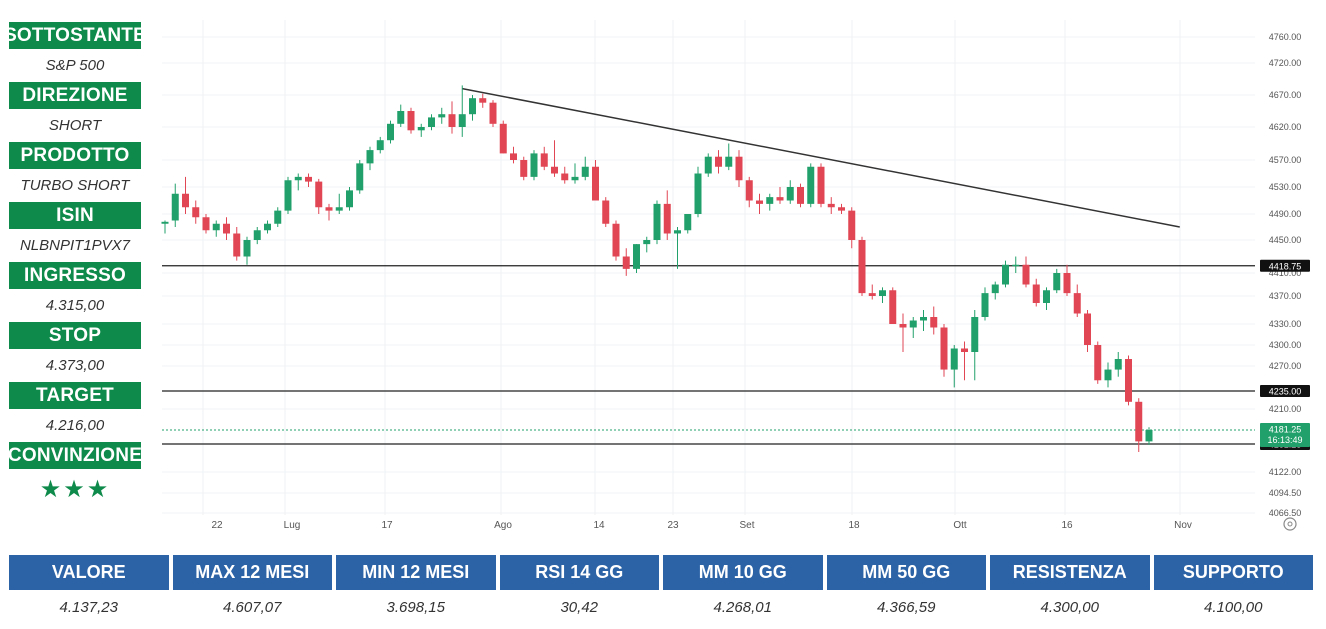 The width and height of the screenshot is (1326, 629). What do you see at coordinates (1285, 409) in the screenshot?
I see `y-tick-label: 4210.00` at bounding box center [1285, 409].